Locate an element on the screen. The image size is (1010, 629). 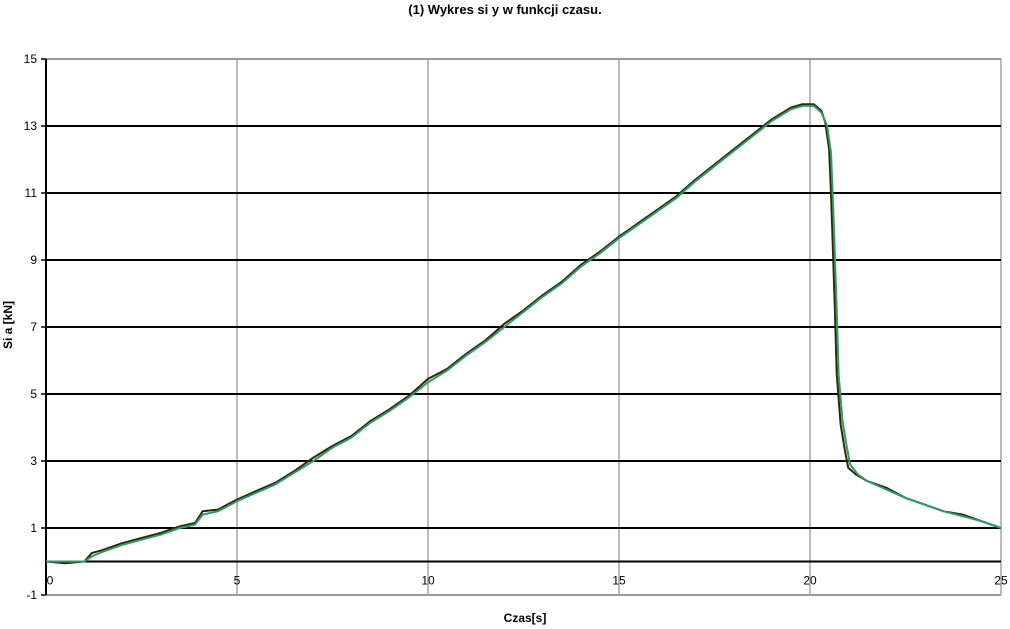
y-tick-label: 9 is located at coordinates (33, 260).